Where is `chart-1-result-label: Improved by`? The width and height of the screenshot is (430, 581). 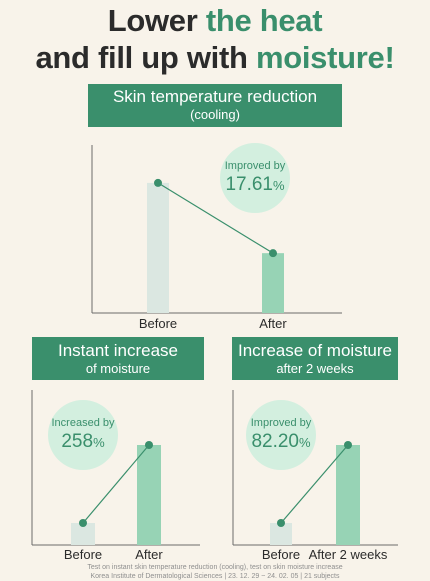
chart-1-result-label: Improved by is located at coordinates (255, 166).